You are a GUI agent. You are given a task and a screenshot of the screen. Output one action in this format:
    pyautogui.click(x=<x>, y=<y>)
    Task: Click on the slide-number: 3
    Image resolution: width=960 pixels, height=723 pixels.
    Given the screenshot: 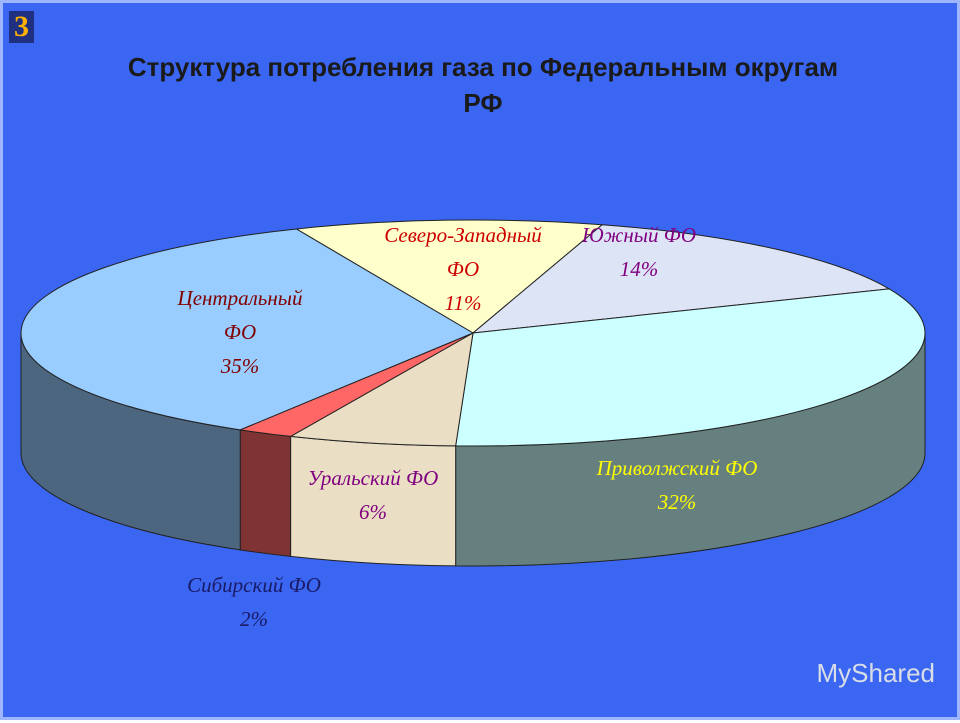 What is the action you would take?
    pyautogui.click(x=21, y=27)
    